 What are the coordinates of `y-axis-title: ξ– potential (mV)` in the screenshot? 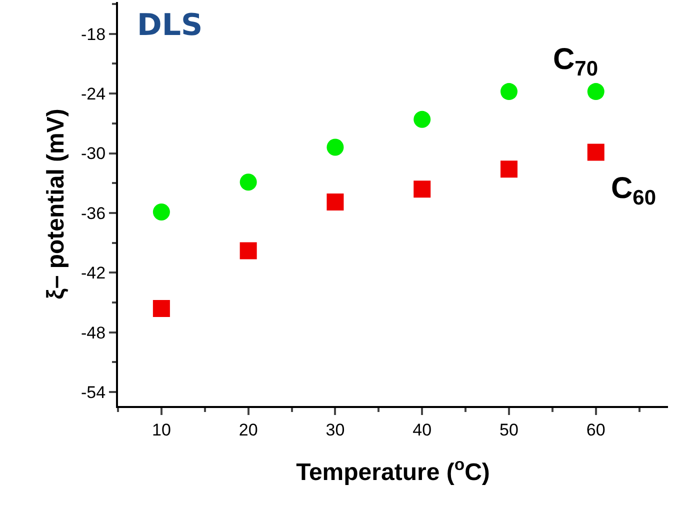 It's located at (56, 204).